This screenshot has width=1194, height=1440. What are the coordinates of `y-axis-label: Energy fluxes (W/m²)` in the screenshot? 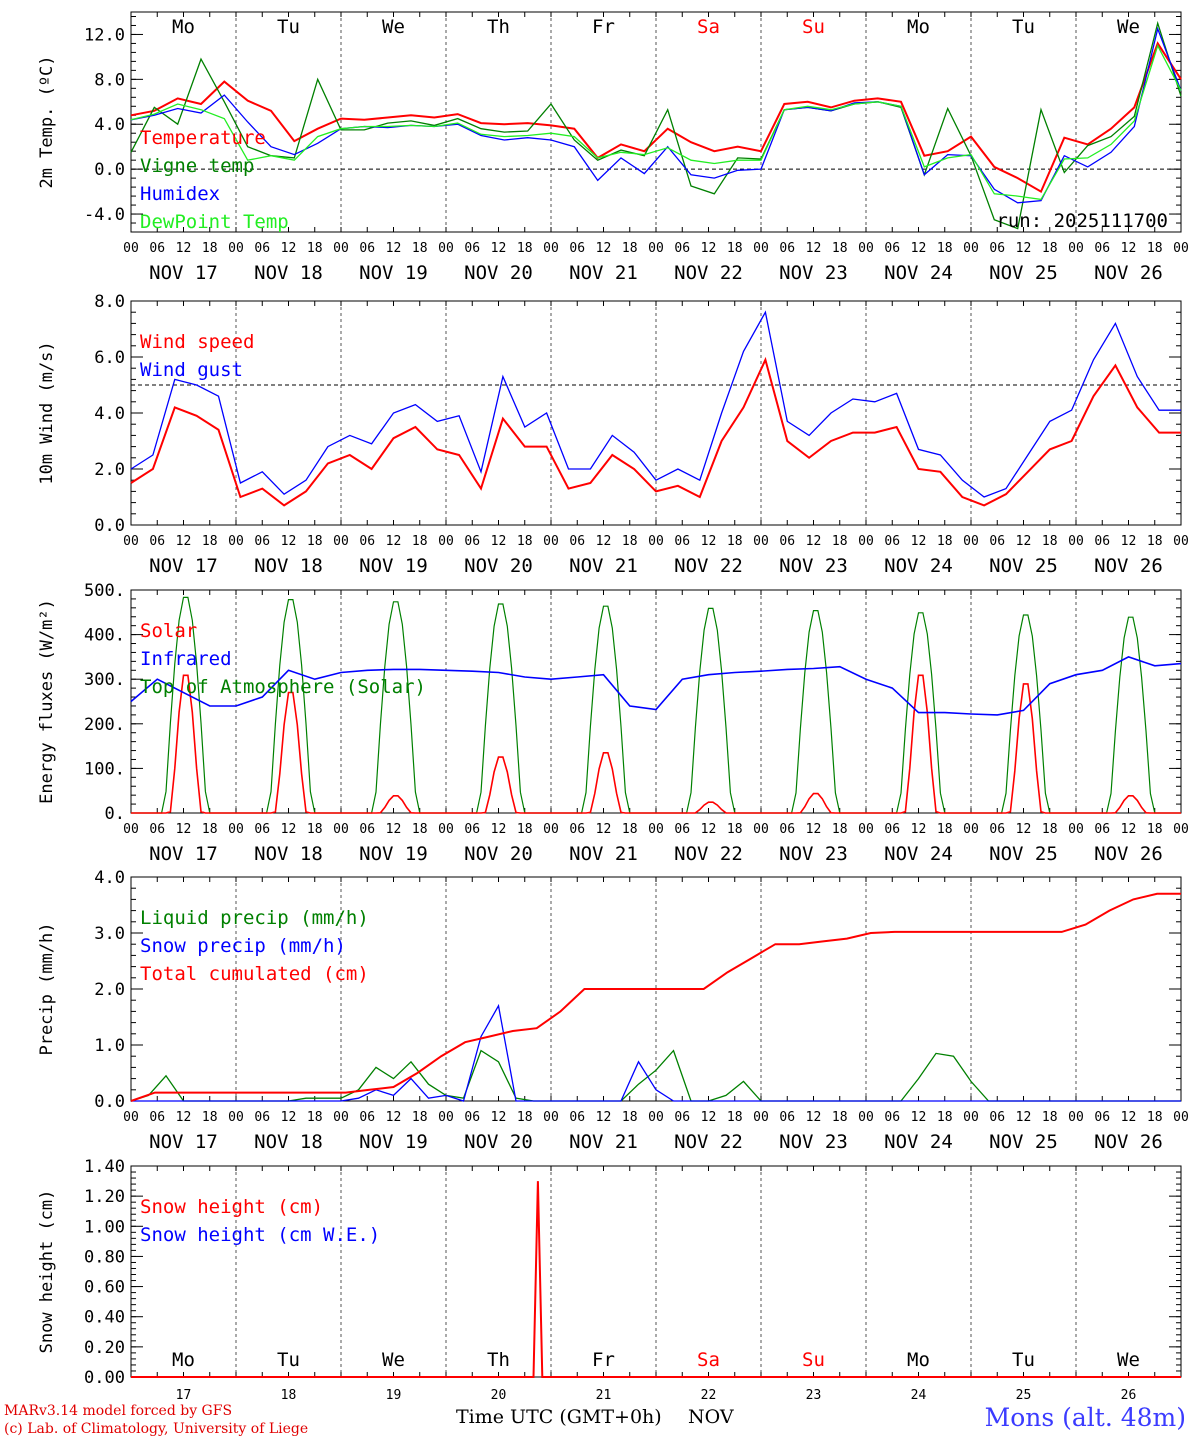 It's located at (47, 701).